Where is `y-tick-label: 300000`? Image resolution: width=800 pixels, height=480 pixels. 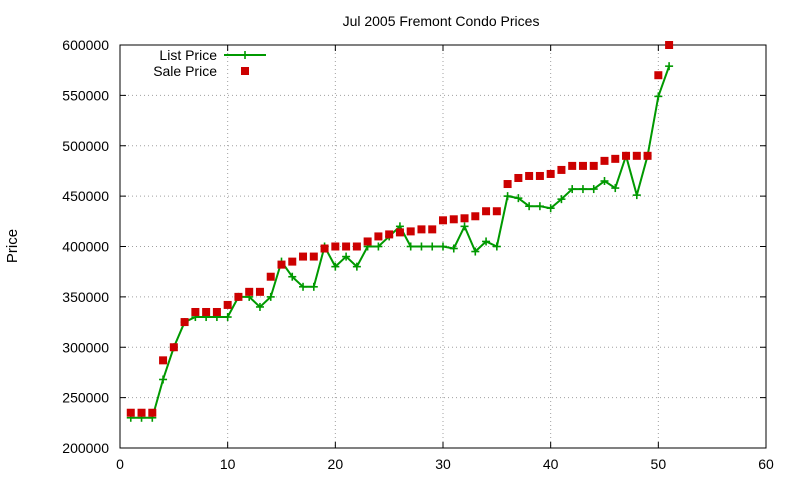 y-tick-label: 300000 is located at coordinates (85, 347).